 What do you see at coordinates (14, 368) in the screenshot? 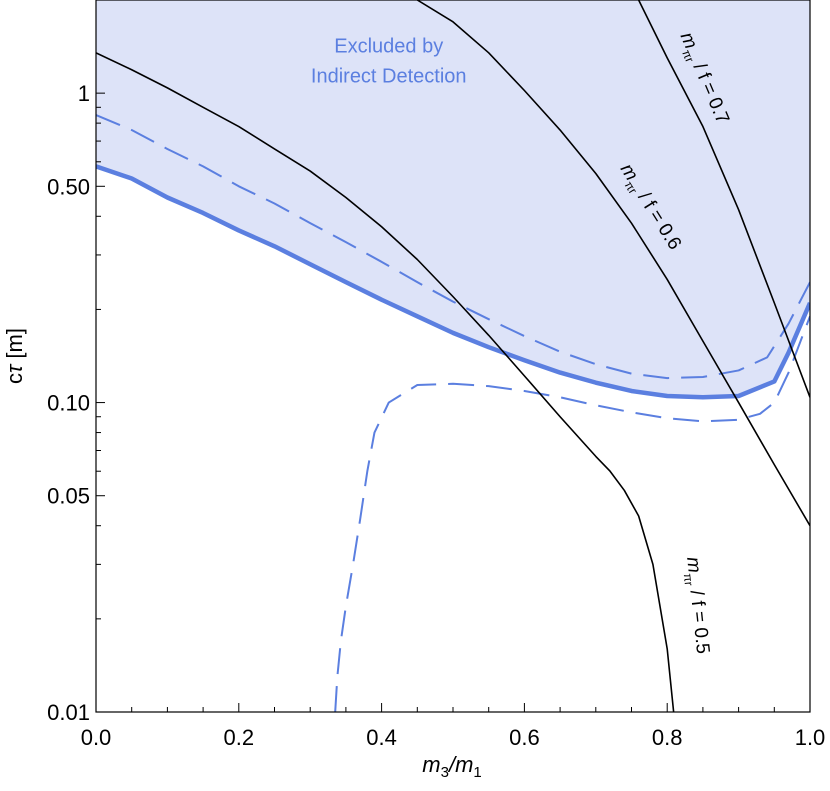
I see `y-axis-title-tau: τ` at bounding box center [14, 368].